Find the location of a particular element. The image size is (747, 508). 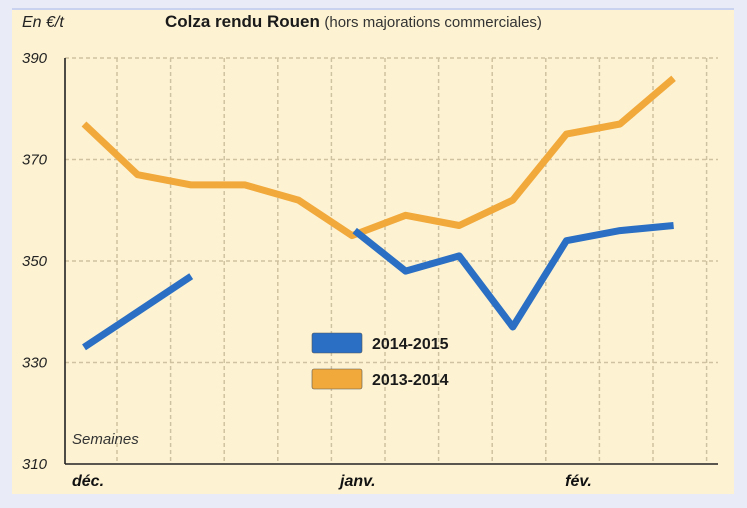

legend: 2014-2015 2013-2014 is located at coordinates (380, 361).